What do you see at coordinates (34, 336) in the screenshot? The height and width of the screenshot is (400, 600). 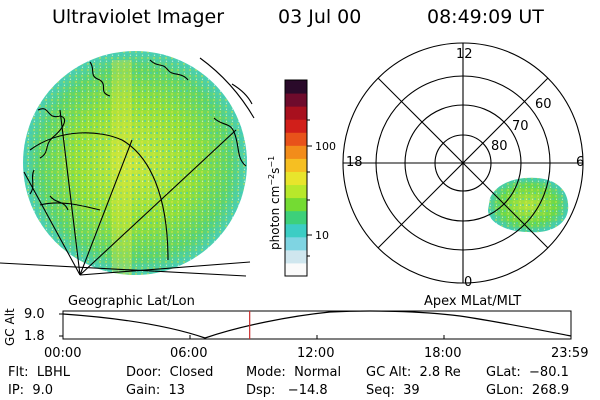 I see `gc-alt-ytick-low: 1.8` at bounding box center [34, 336].